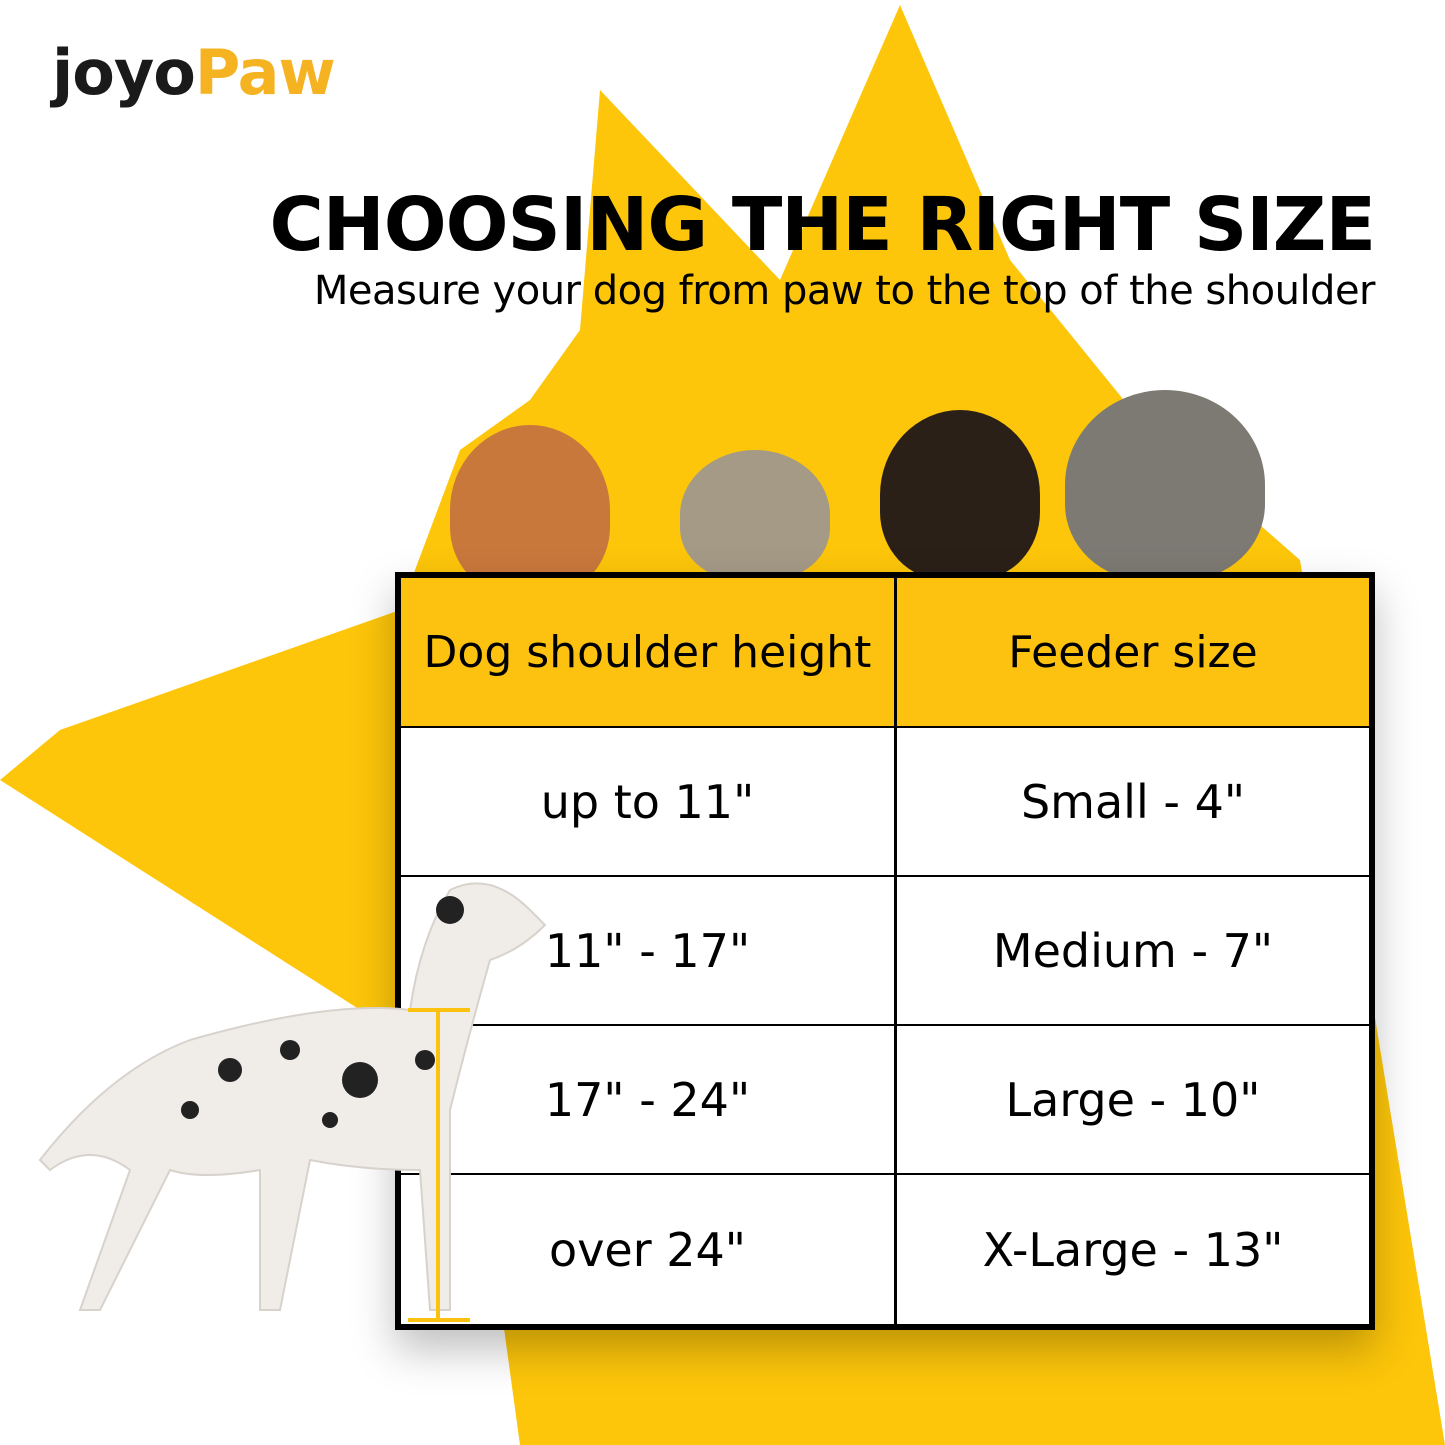 The width and height of the screenshot is (1445, 1445). I want to click on cell-height: over 24", so click(649, 1249).